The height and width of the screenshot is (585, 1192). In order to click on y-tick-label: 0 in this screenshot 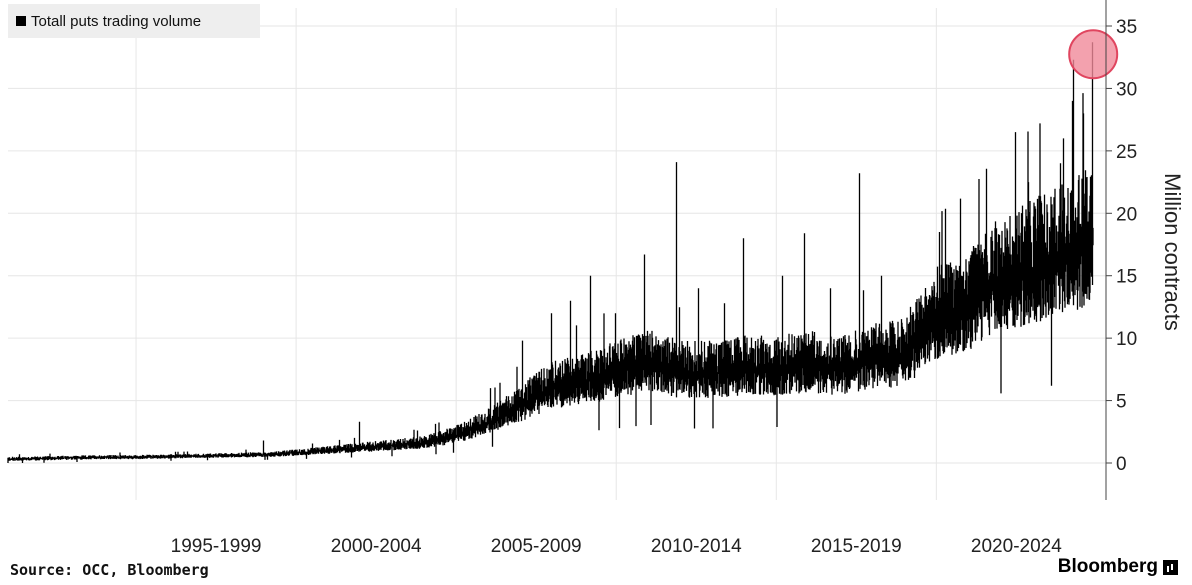, I will do `click(1121, 464)`.